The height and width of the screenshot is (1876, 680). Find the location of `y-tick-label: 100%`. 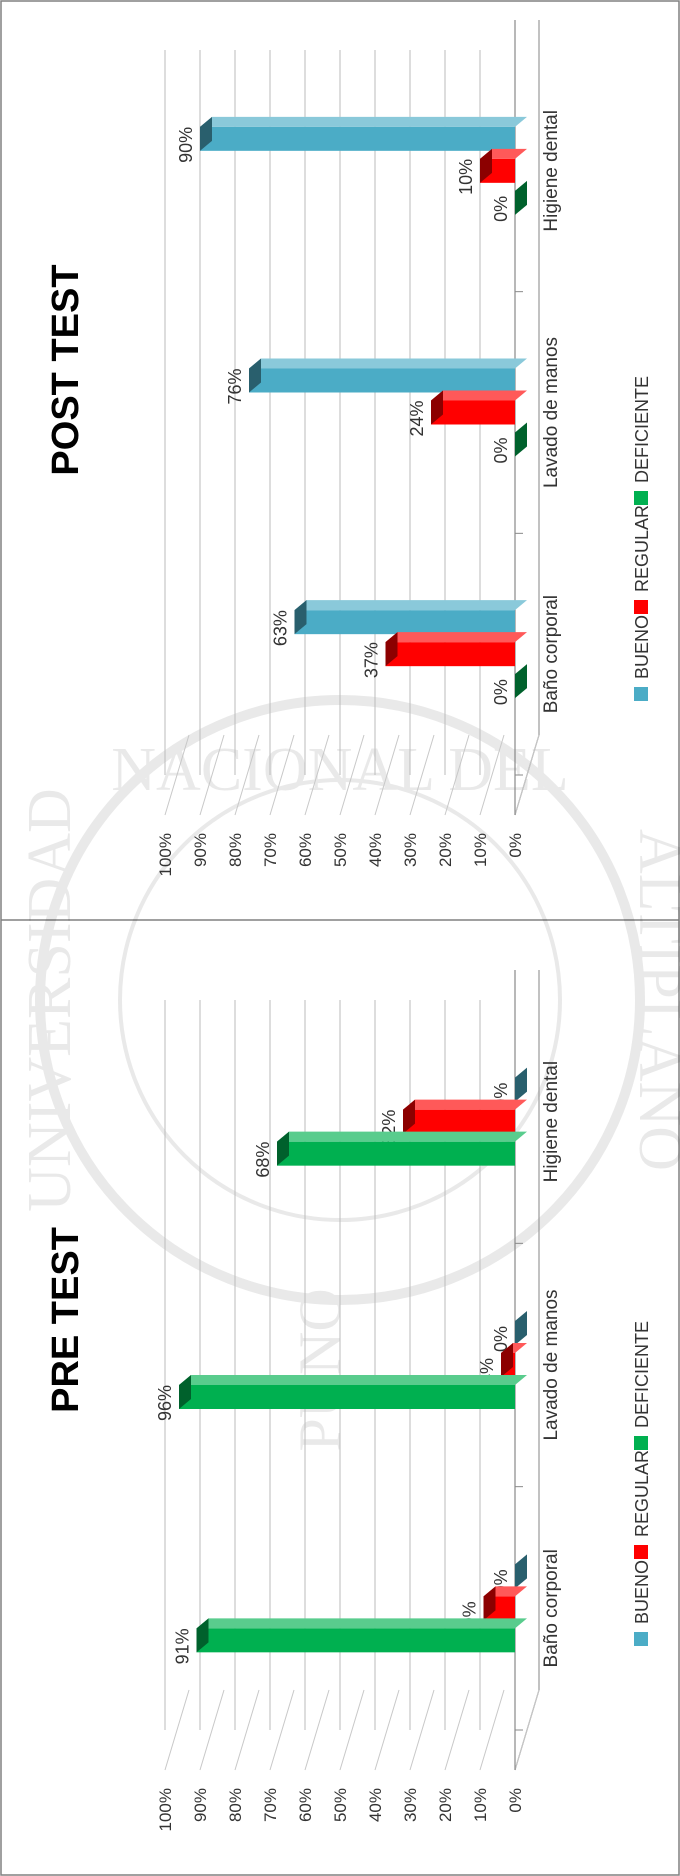

y-tick-label: 100% is located at coordinates (165, 854).